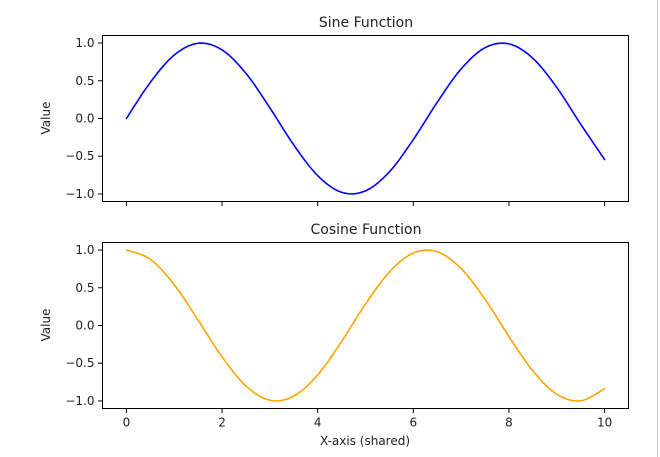 This screenshot has height=457, width=660. What do you see at coordinates (509, 423) in the screenshot?
I see `x-tick-label: 8` at bounding box center [509, 423].